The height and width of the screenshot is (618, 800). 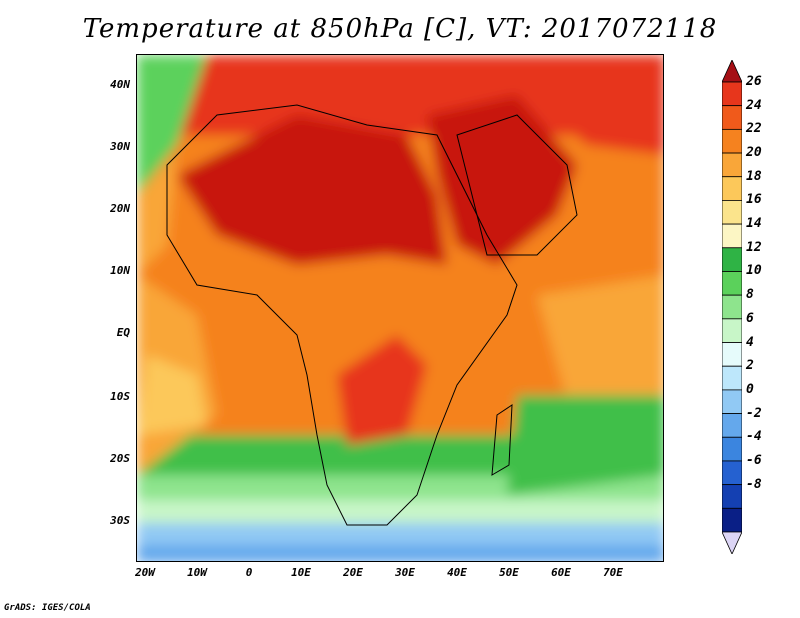 What do you see at coordinates (197, 572) in the screenshot?
I see `lon-label: 10W` at bounding box center [197, 572].